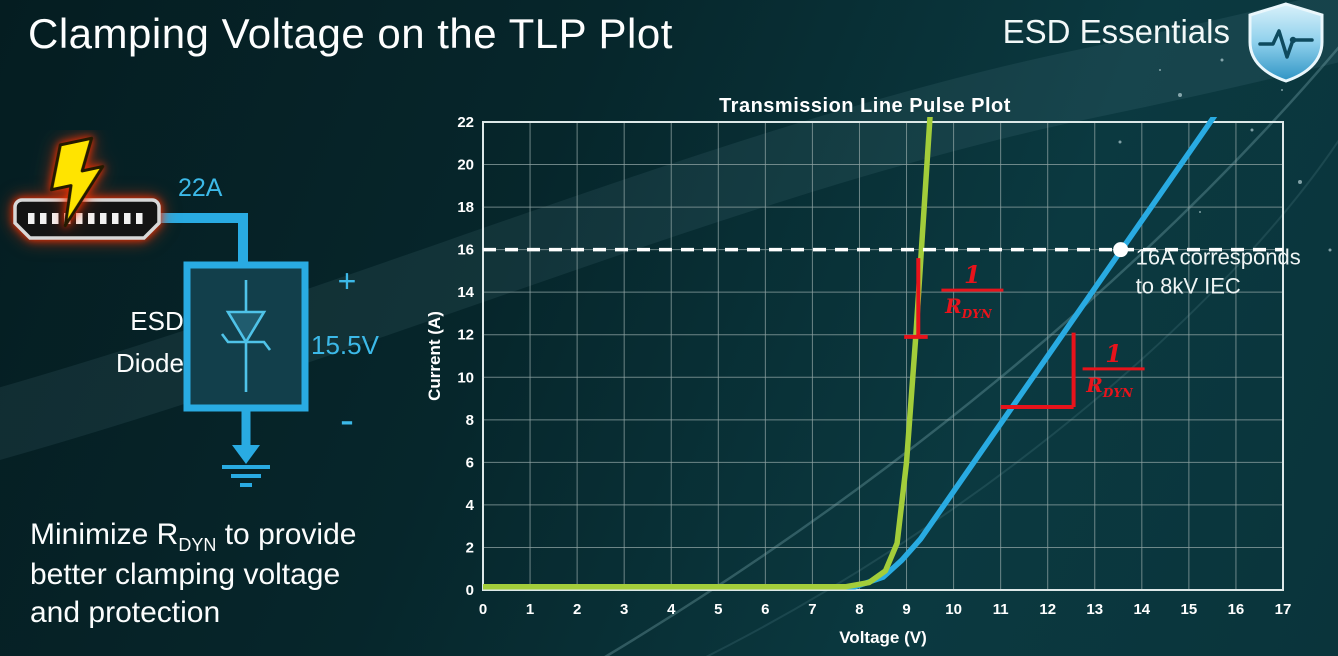 The width and height of the screenshot is (1338, 656). I want to click on x-tick-label: 7, so click(812, 609).